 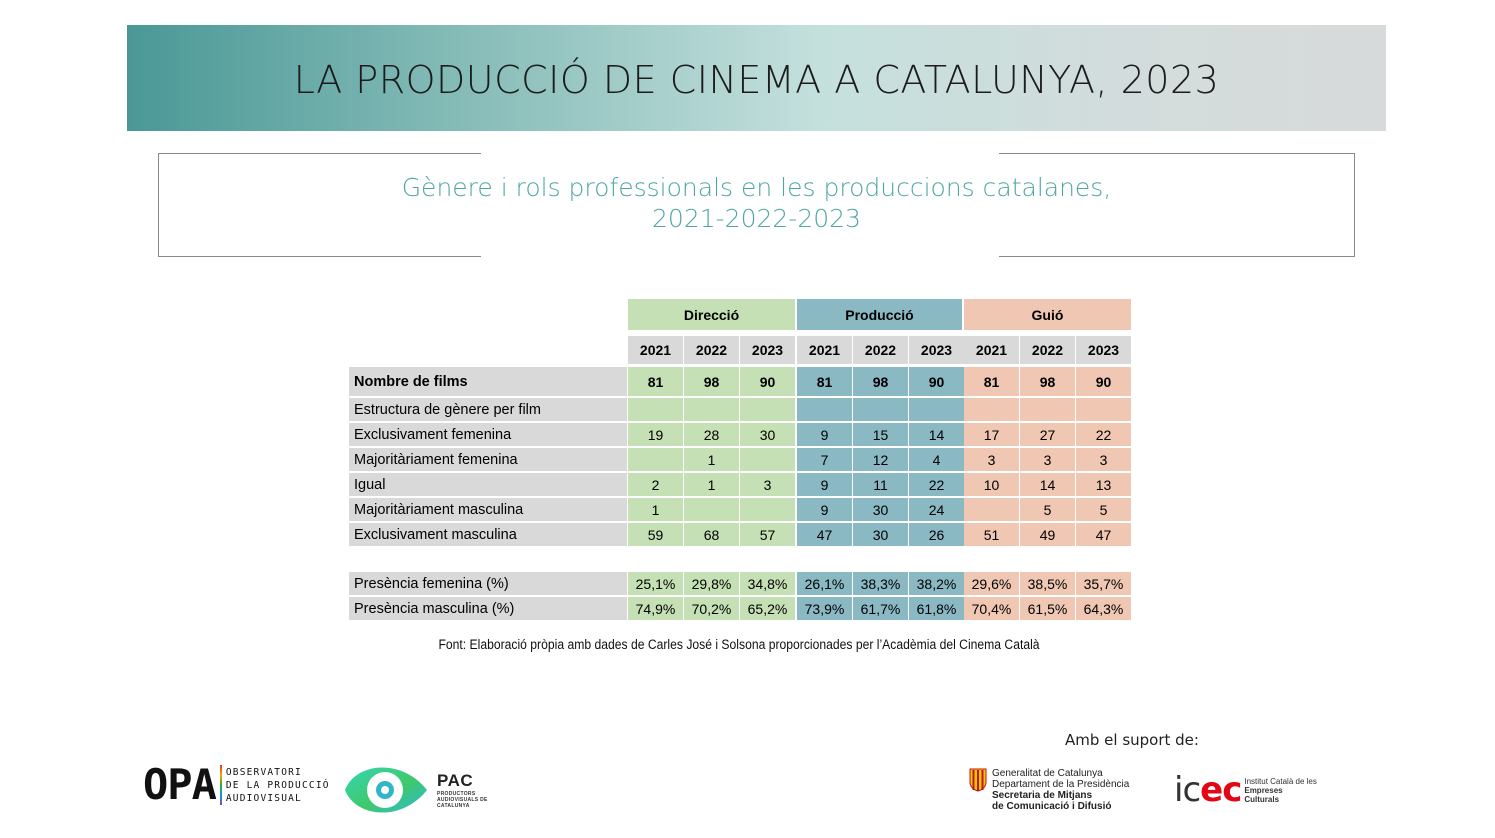 What do you see at coordinates (880, 608) in the screenshot?
I see `table-cell: 61,7%` at bounding box center [880, 608].